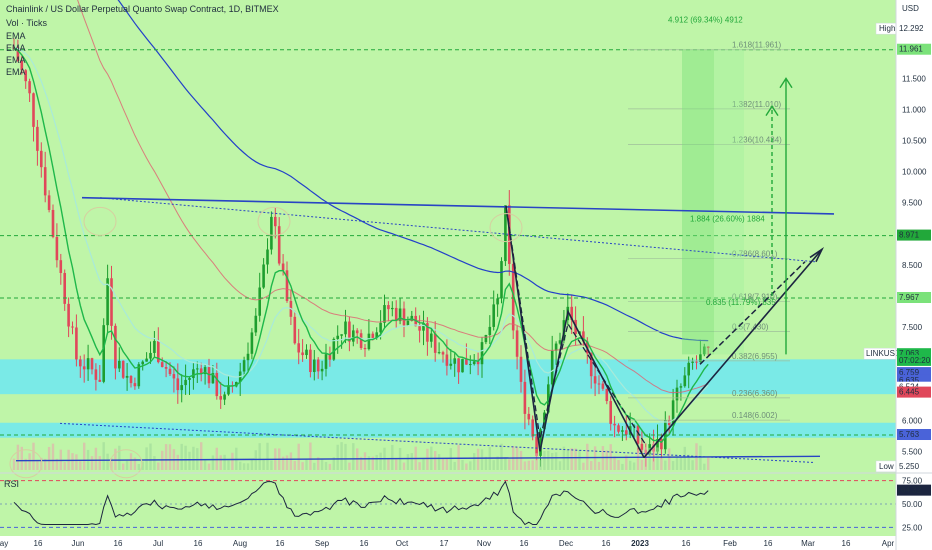 This screenshot has height=550, width=932. Describe the element at coordinates (27, 23) in the screenshot. I see `indicator-volume: Vol · Ticks` at that location.